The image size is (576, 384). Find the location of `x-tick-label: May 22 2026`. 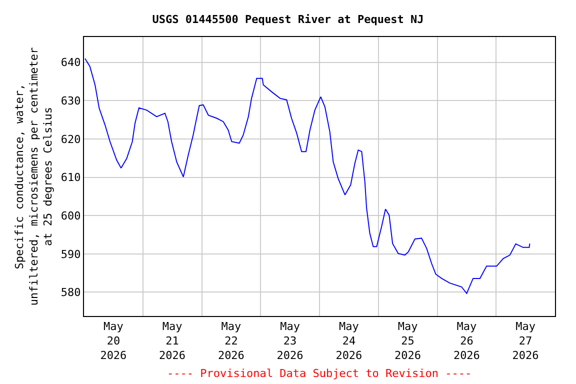

x-tick-label: May 22 2026 is located at coordinates (231, 341).